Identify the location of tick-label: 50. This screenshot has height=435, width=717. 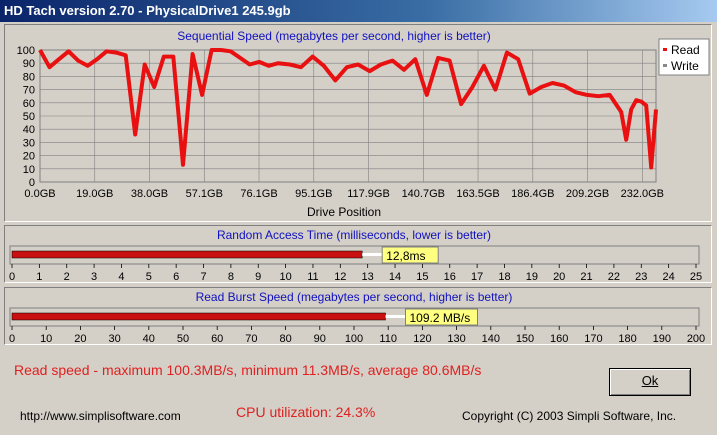
(183, 338).